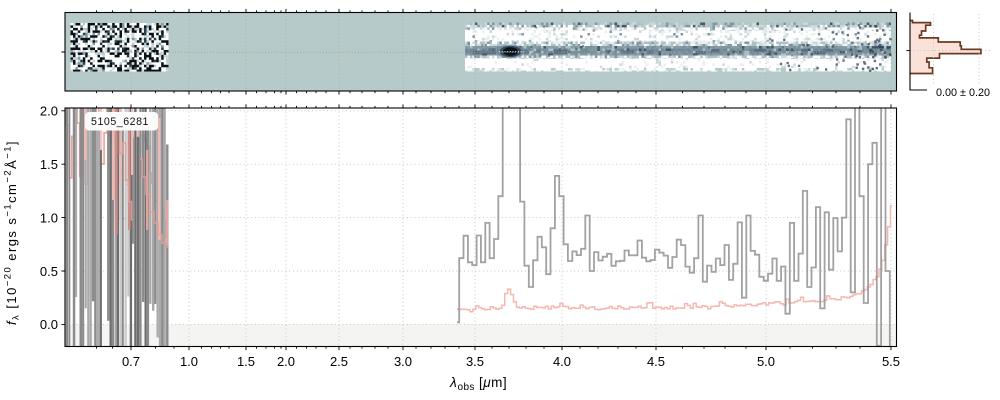 This screenshot has height=400, width=1000. What do you see at coordinates (339, 361) in the screenshot?
I see `svg-text: 2.5` at bounding box center [339, 361].